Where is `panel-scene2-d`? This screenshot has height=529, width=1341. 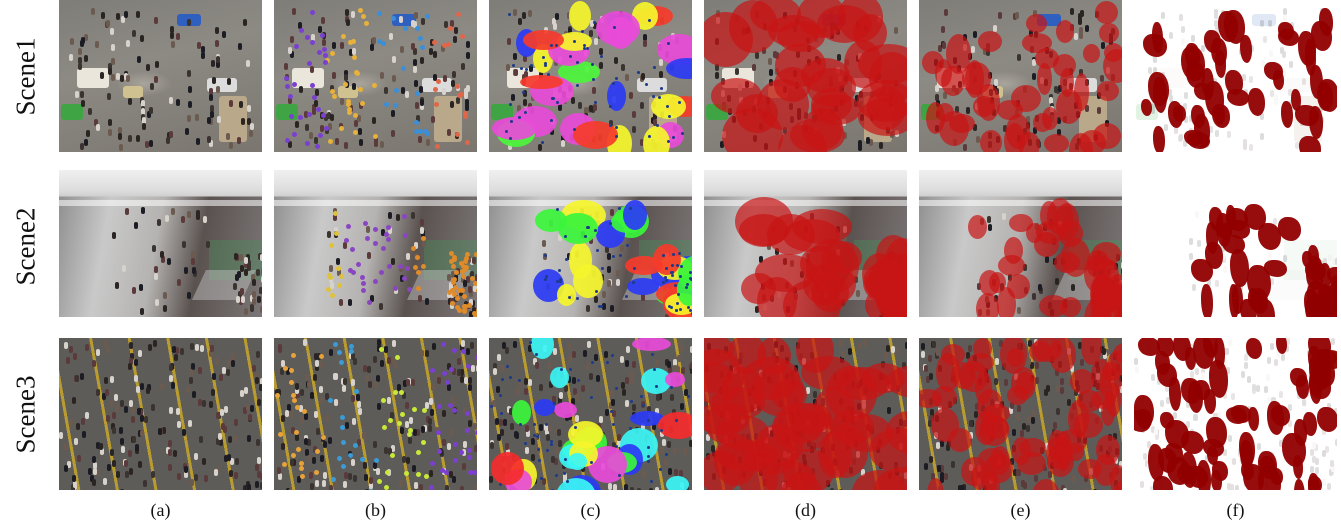
panel-scene2-d is located at coordinates (805, 243).